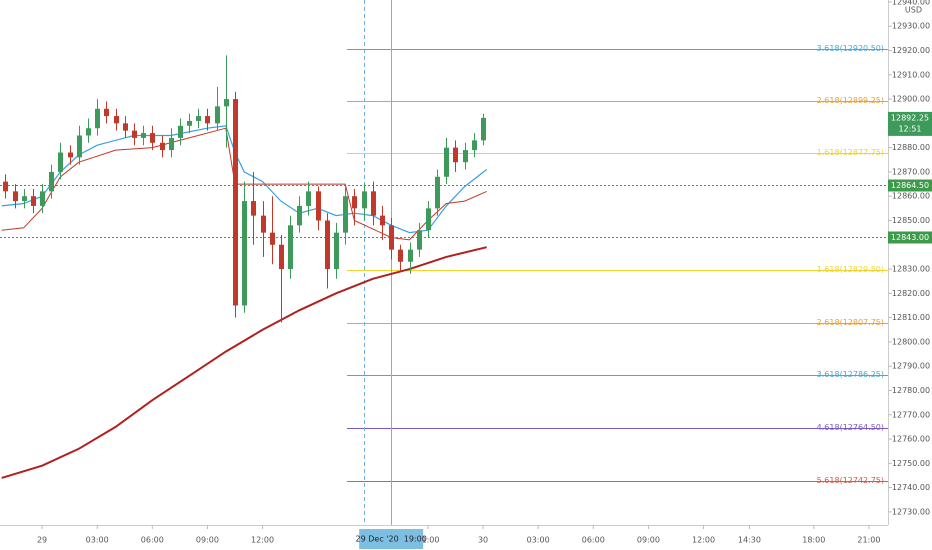  I want to click on fib-label: 2.618(12807.75), so click(850, 322).